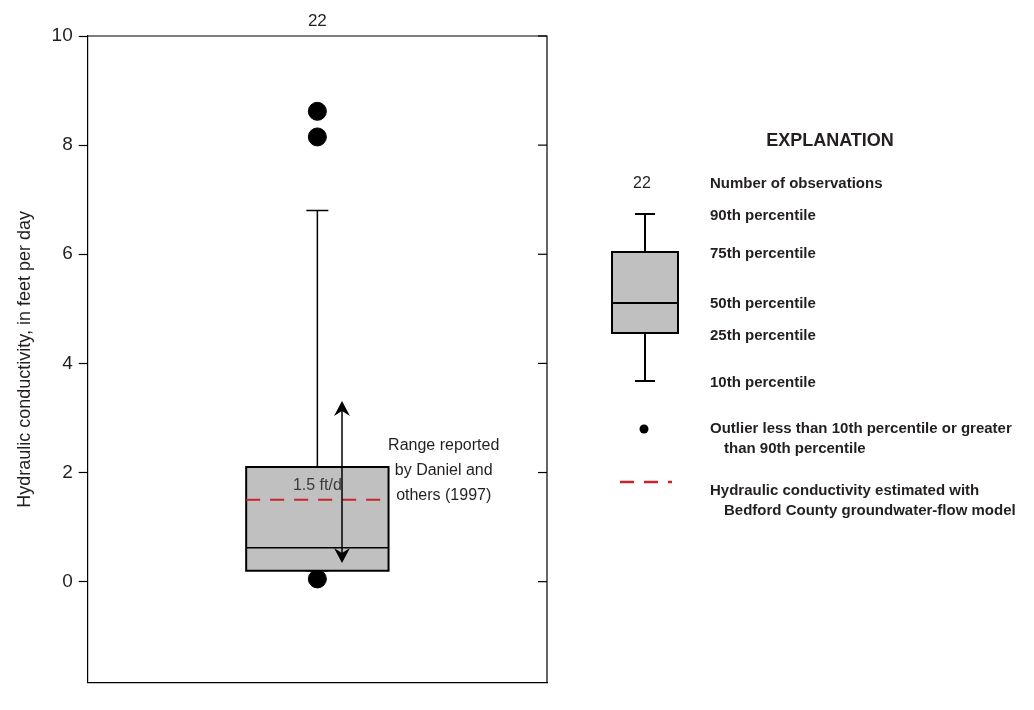  What do you see at coordinates (763, 334) in the screenshot?
I see `text: 25th percentile` at bounding box center [763, 334].